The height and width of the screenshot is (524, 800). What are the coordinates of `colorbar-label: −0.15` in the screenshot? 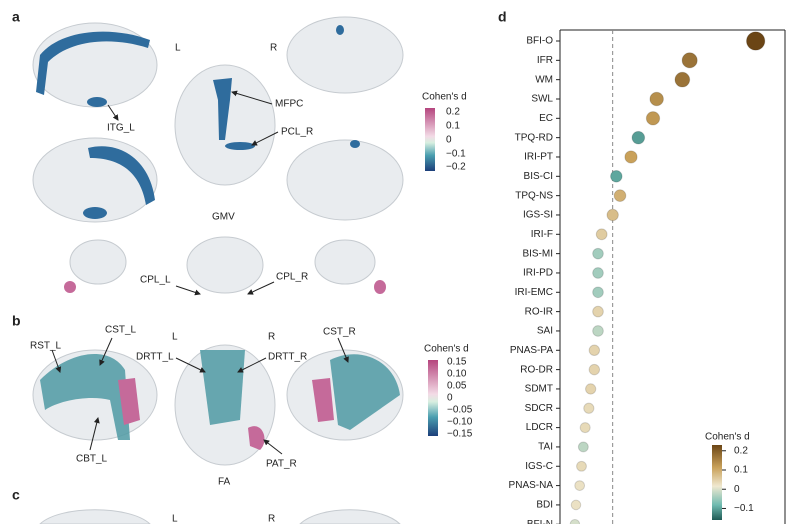 It's located at (460, 434).